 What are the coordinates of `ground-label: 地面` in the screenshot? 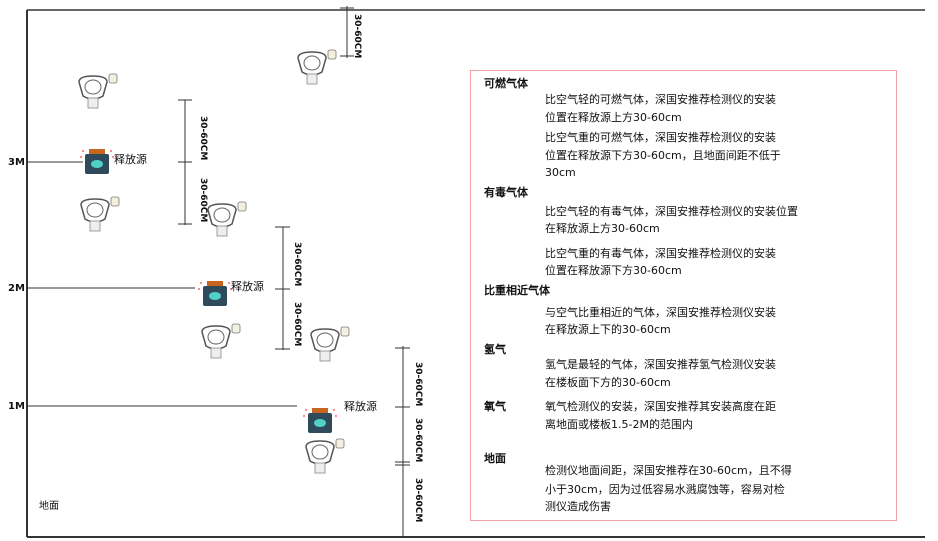 It's located at (49, 506).